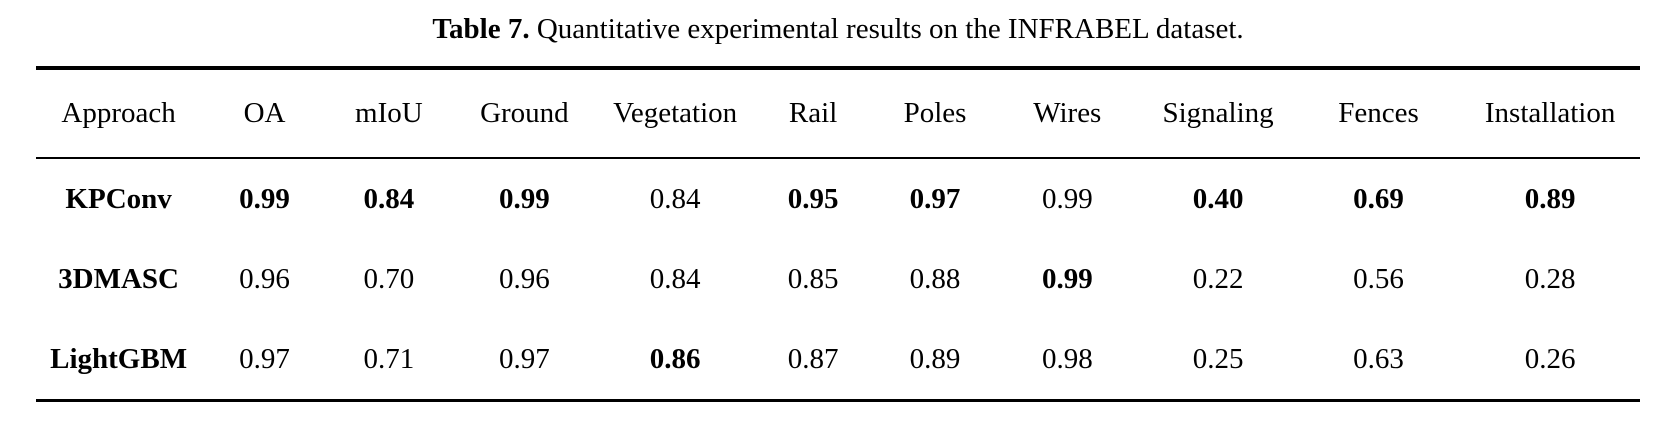 The height and width of the screenshot is (431, 1655). What do you see at coordinates (675, 358) in the screenshot?
I see `value-cell: 0.86` at bounding box center [675, 358].